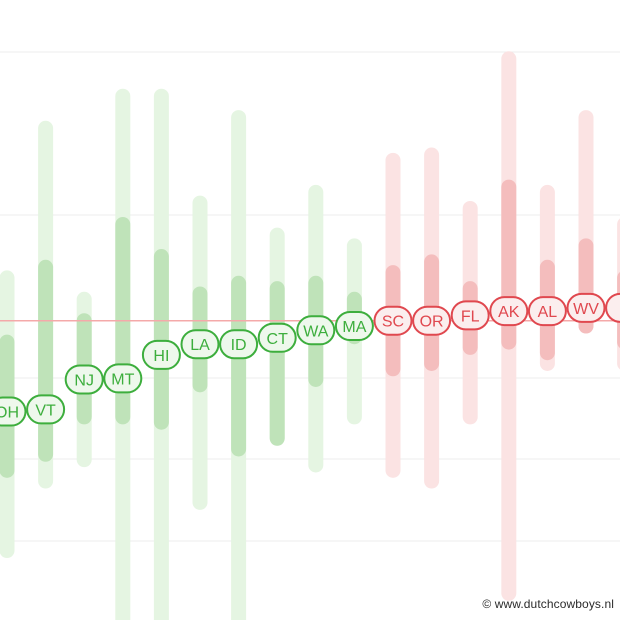  I want to click on state-label: ID, so click(239, 345).